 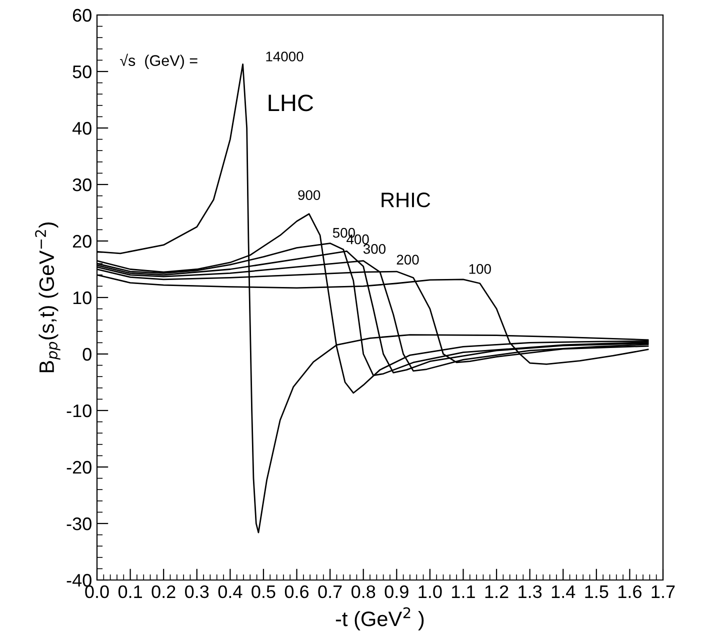 I want to click on y-tick-label: 50, so click(x=82, y=71).